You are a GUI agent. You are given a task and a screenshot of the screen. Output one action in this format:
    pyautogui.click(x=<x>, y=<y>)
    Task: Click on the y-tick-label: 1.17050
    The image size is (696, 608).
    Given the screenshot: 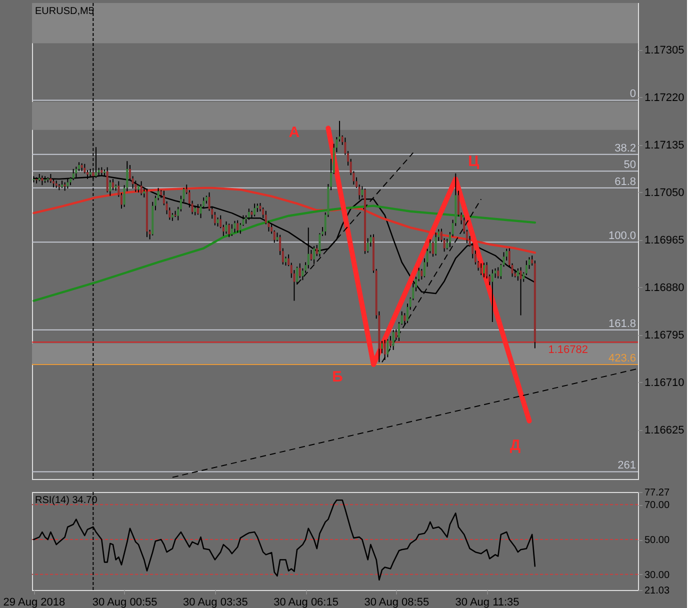 What is the action you would take?
    pyautogui.click(x=664, y=192)
    